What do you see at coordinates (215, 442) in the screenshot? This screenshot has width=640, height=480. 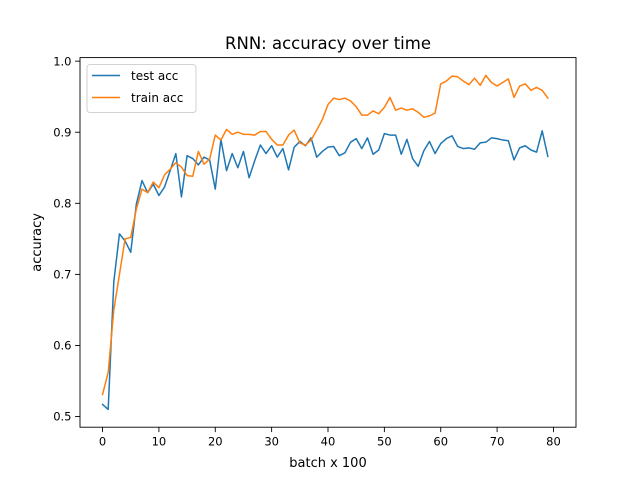 I see `x-tick-label: 20` at bounding box center [215, 442].